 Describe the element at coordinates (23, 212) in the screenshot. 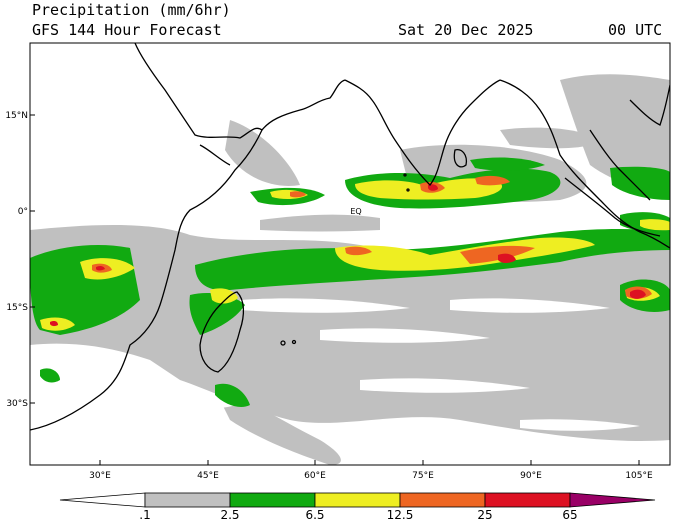

I see `lat-label-eq: 0°` at that location.